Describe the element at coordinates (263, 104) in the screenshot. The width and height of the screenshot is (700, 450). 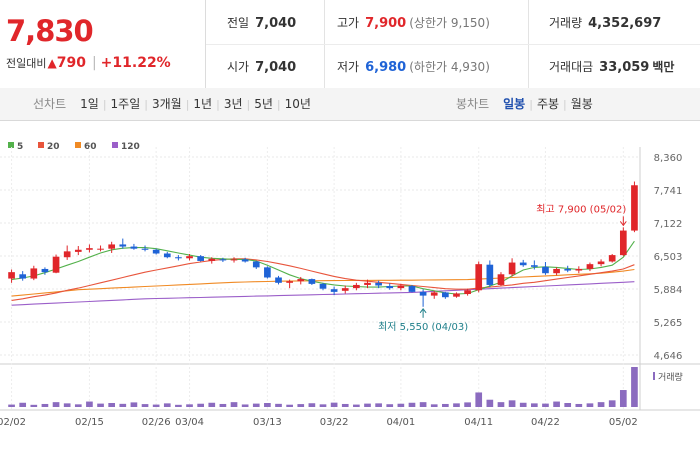
I see `line-period-tab-5: 5년` at that location.